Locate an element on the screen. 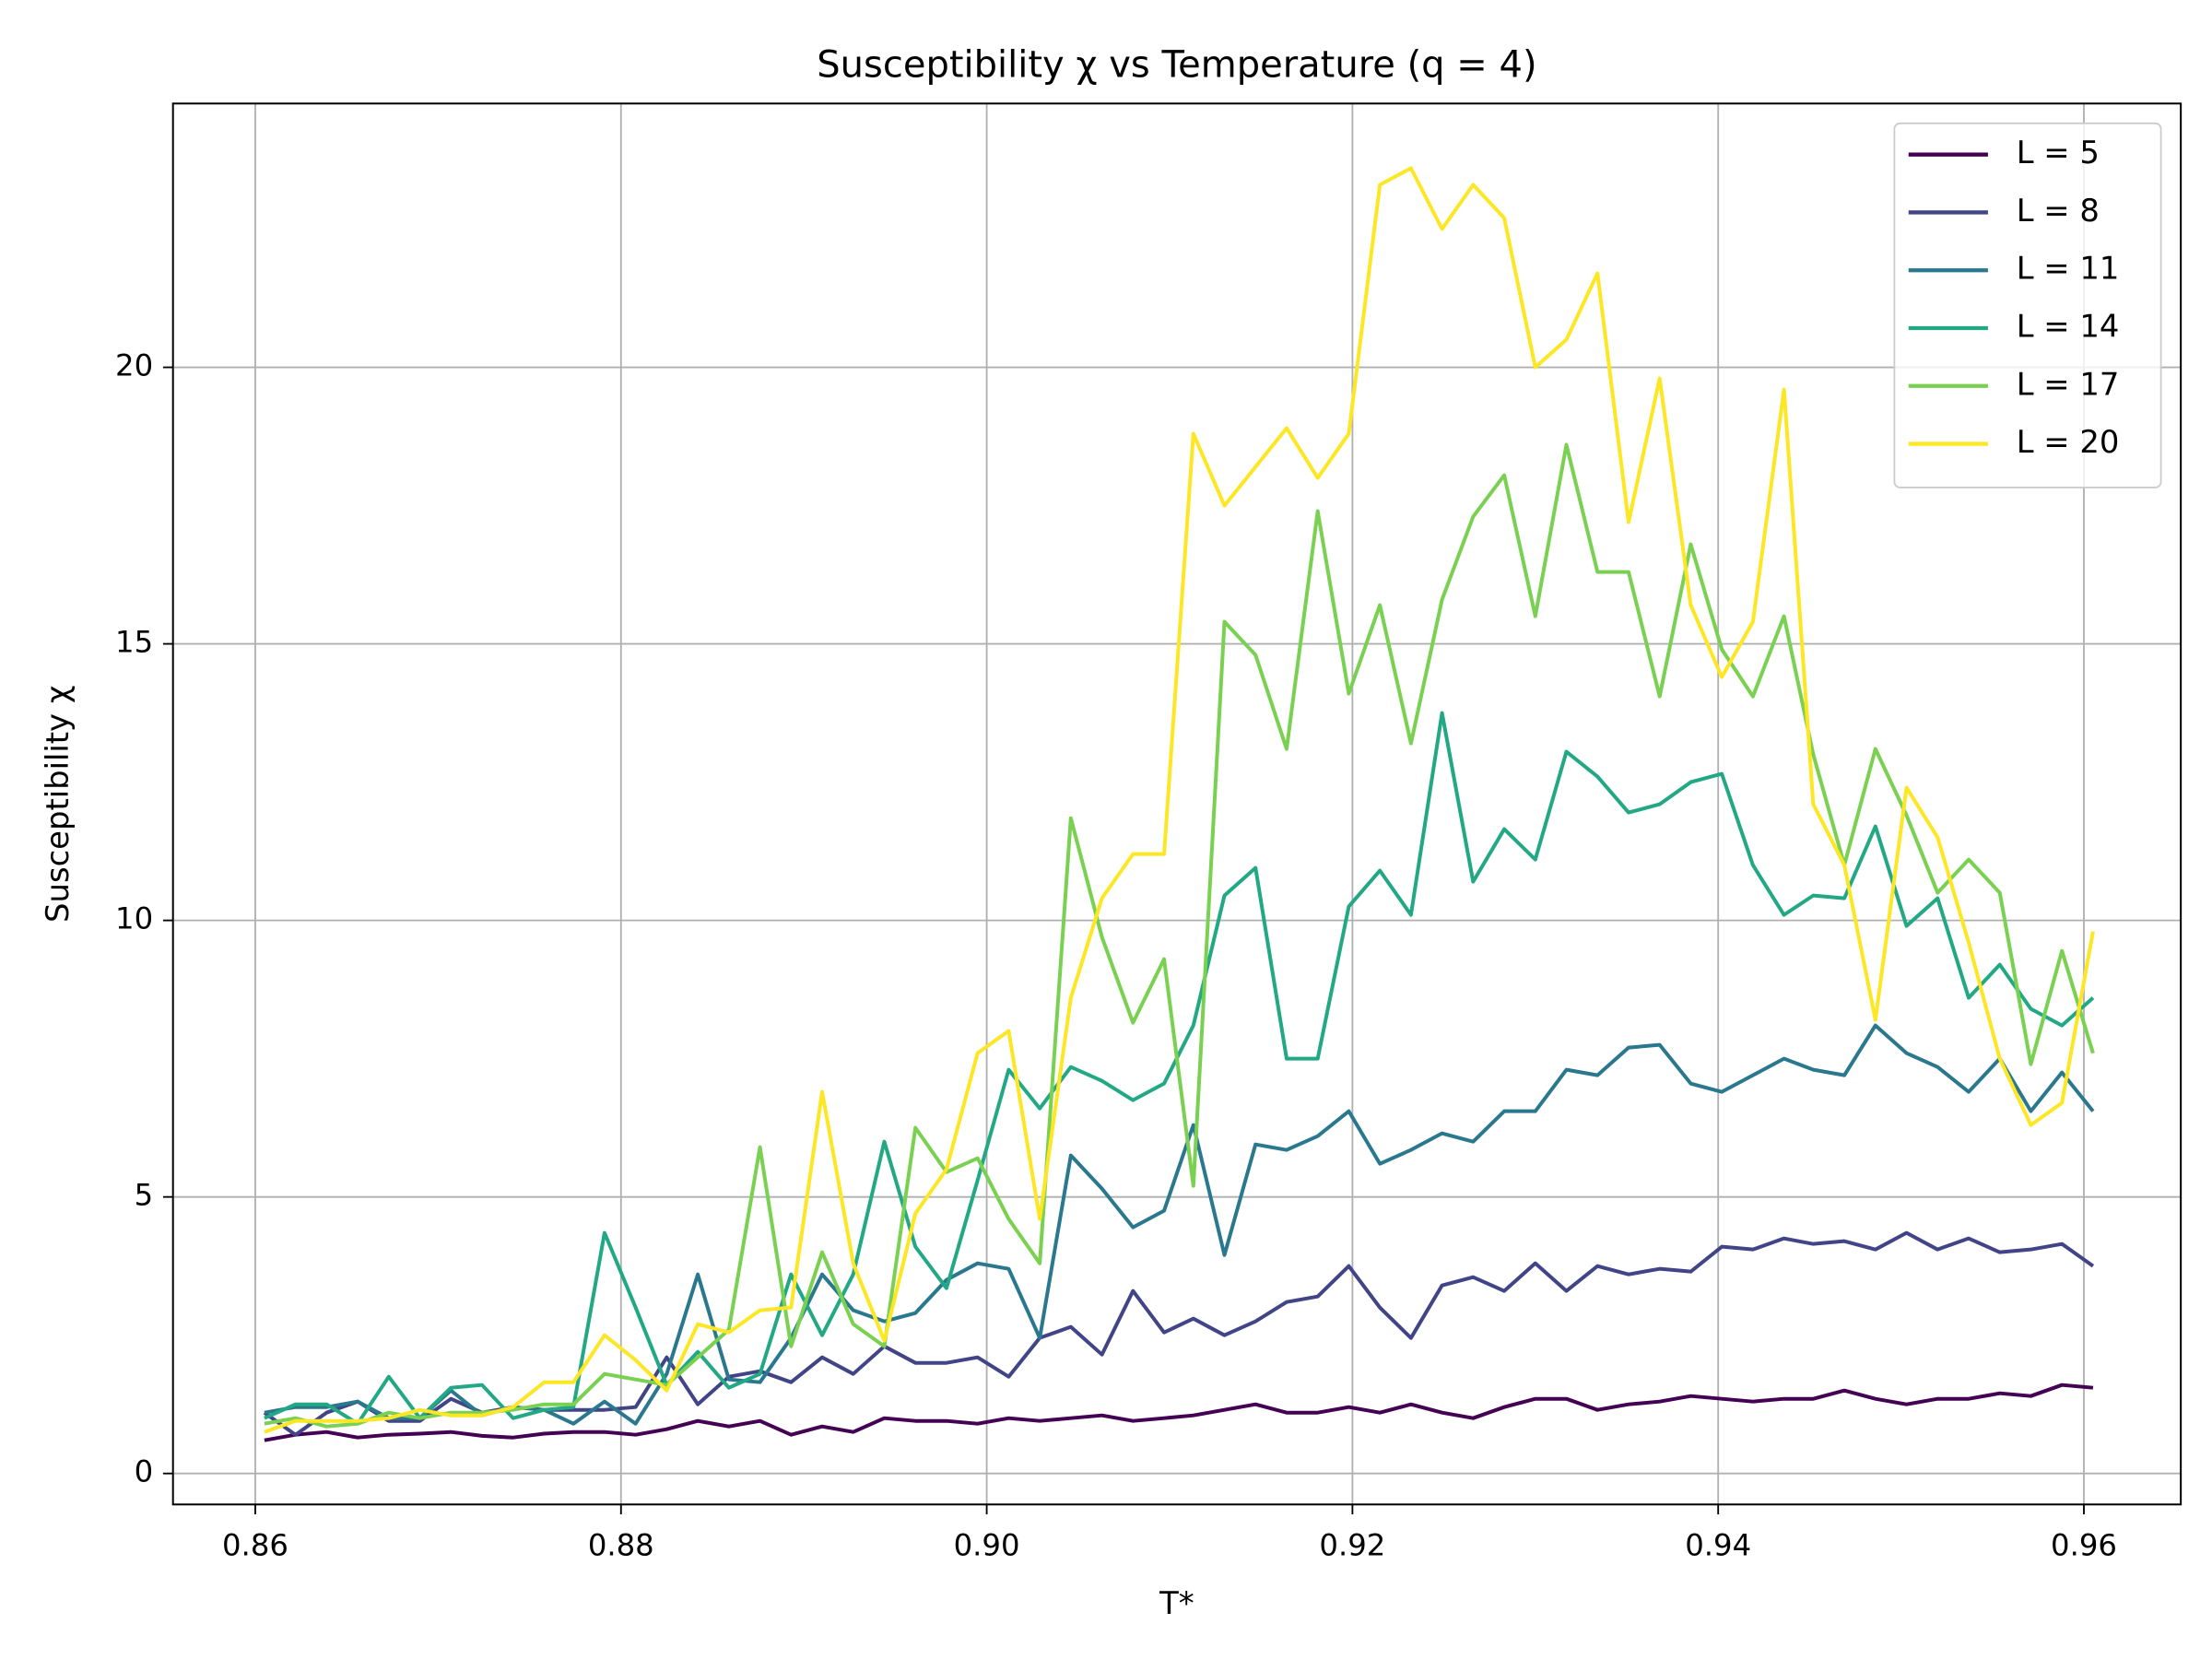 The width and height of the screenshot is (2212, 1659). y-tick-label: 20 is located at coordinates (134, 365).